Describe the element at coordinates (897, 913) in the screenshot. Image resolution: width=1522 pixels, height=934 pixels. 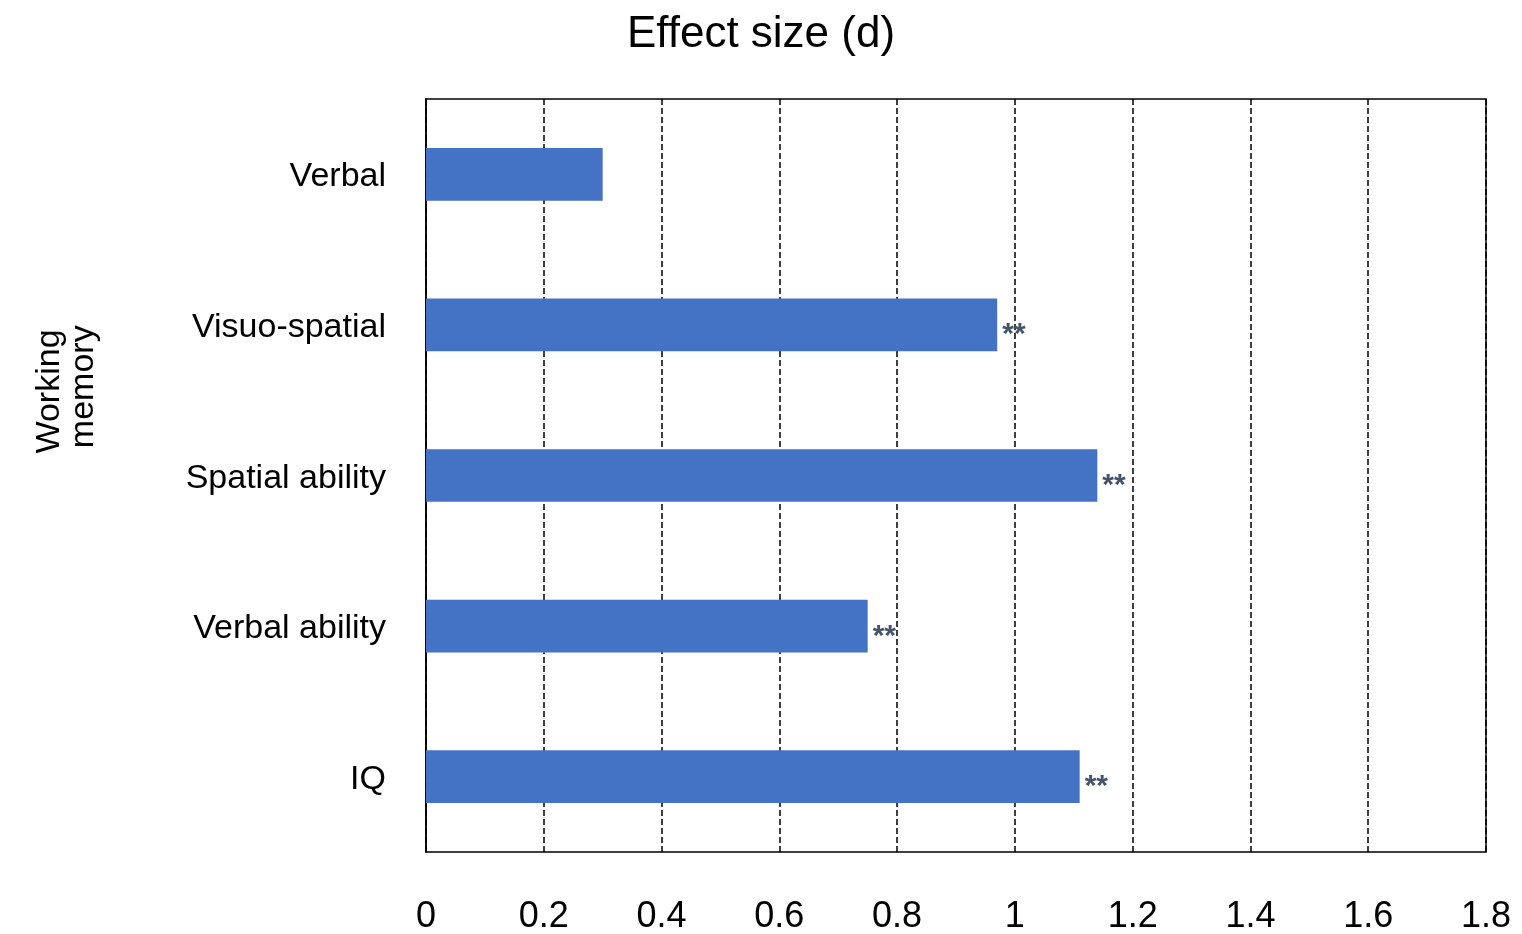
I see `x-tick-label: 0.8` at that location.